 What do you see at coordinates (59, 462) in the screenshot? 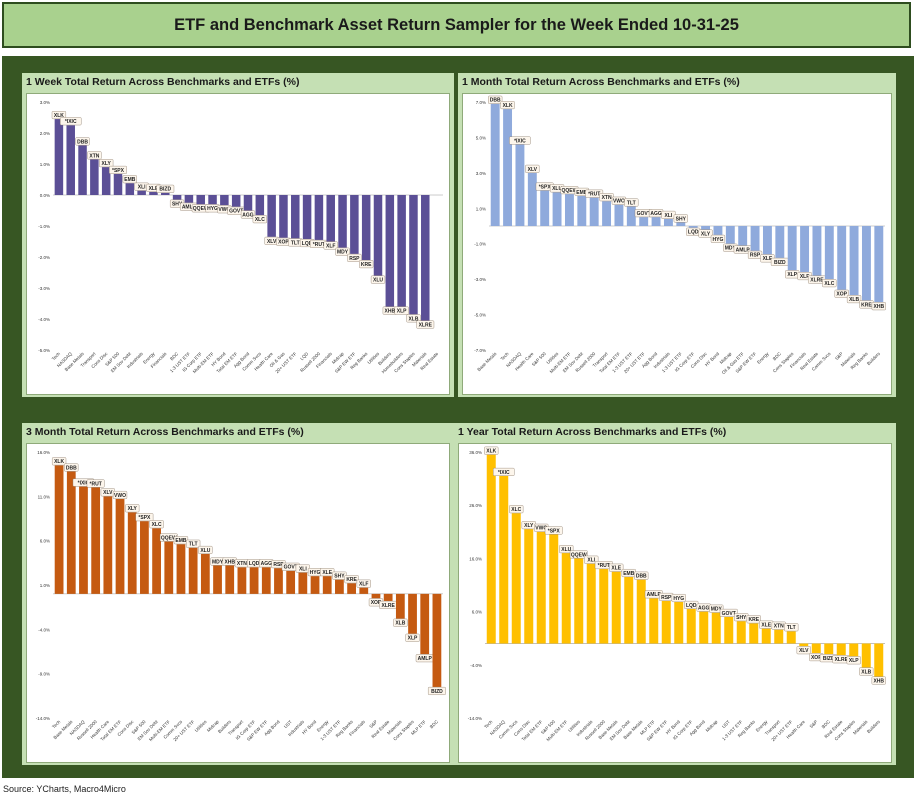
I see `c2-bar-label: XLK` at bounding box center [59, 462].